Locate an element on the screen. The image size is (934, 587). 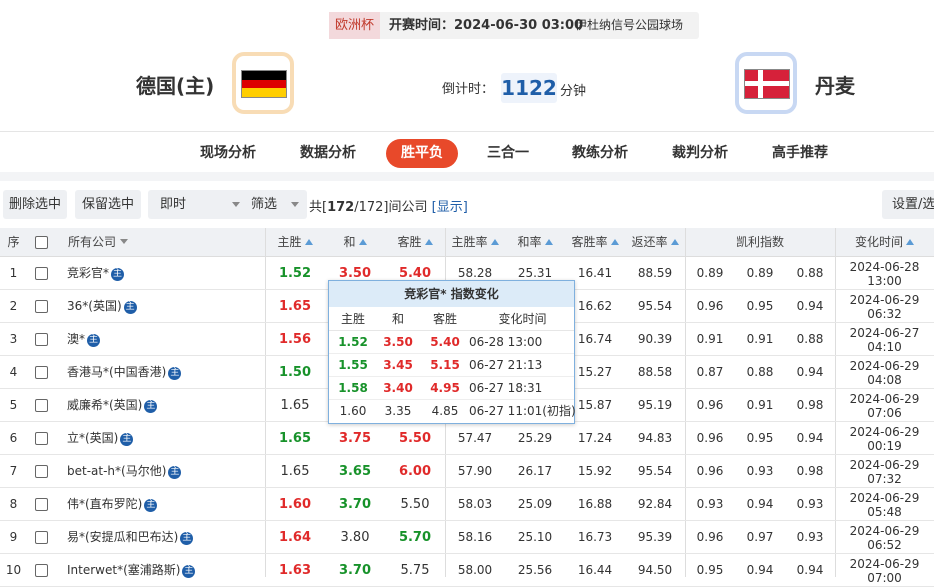
show-link: [显示] is located at coordinates (449, 207).